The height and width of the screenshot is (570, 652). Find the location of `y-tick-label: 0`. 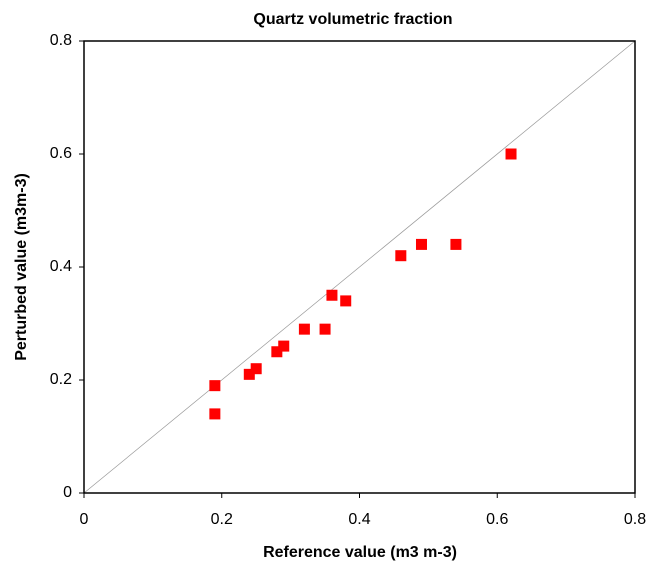

y-tick-label: 0 is located at coordinates (67, 492).